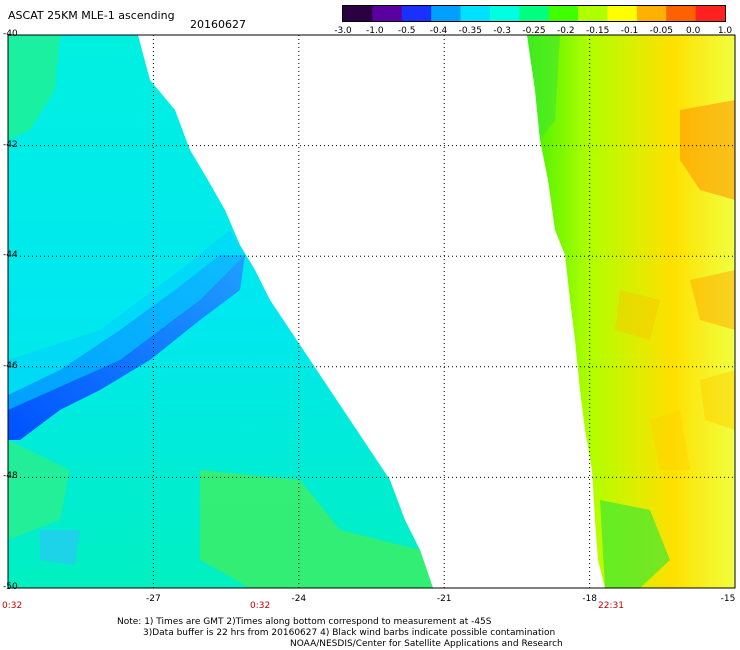 This screenshot has height=650, width=740. I want to click on colorbar-label: -0.25, so click(534, 31).